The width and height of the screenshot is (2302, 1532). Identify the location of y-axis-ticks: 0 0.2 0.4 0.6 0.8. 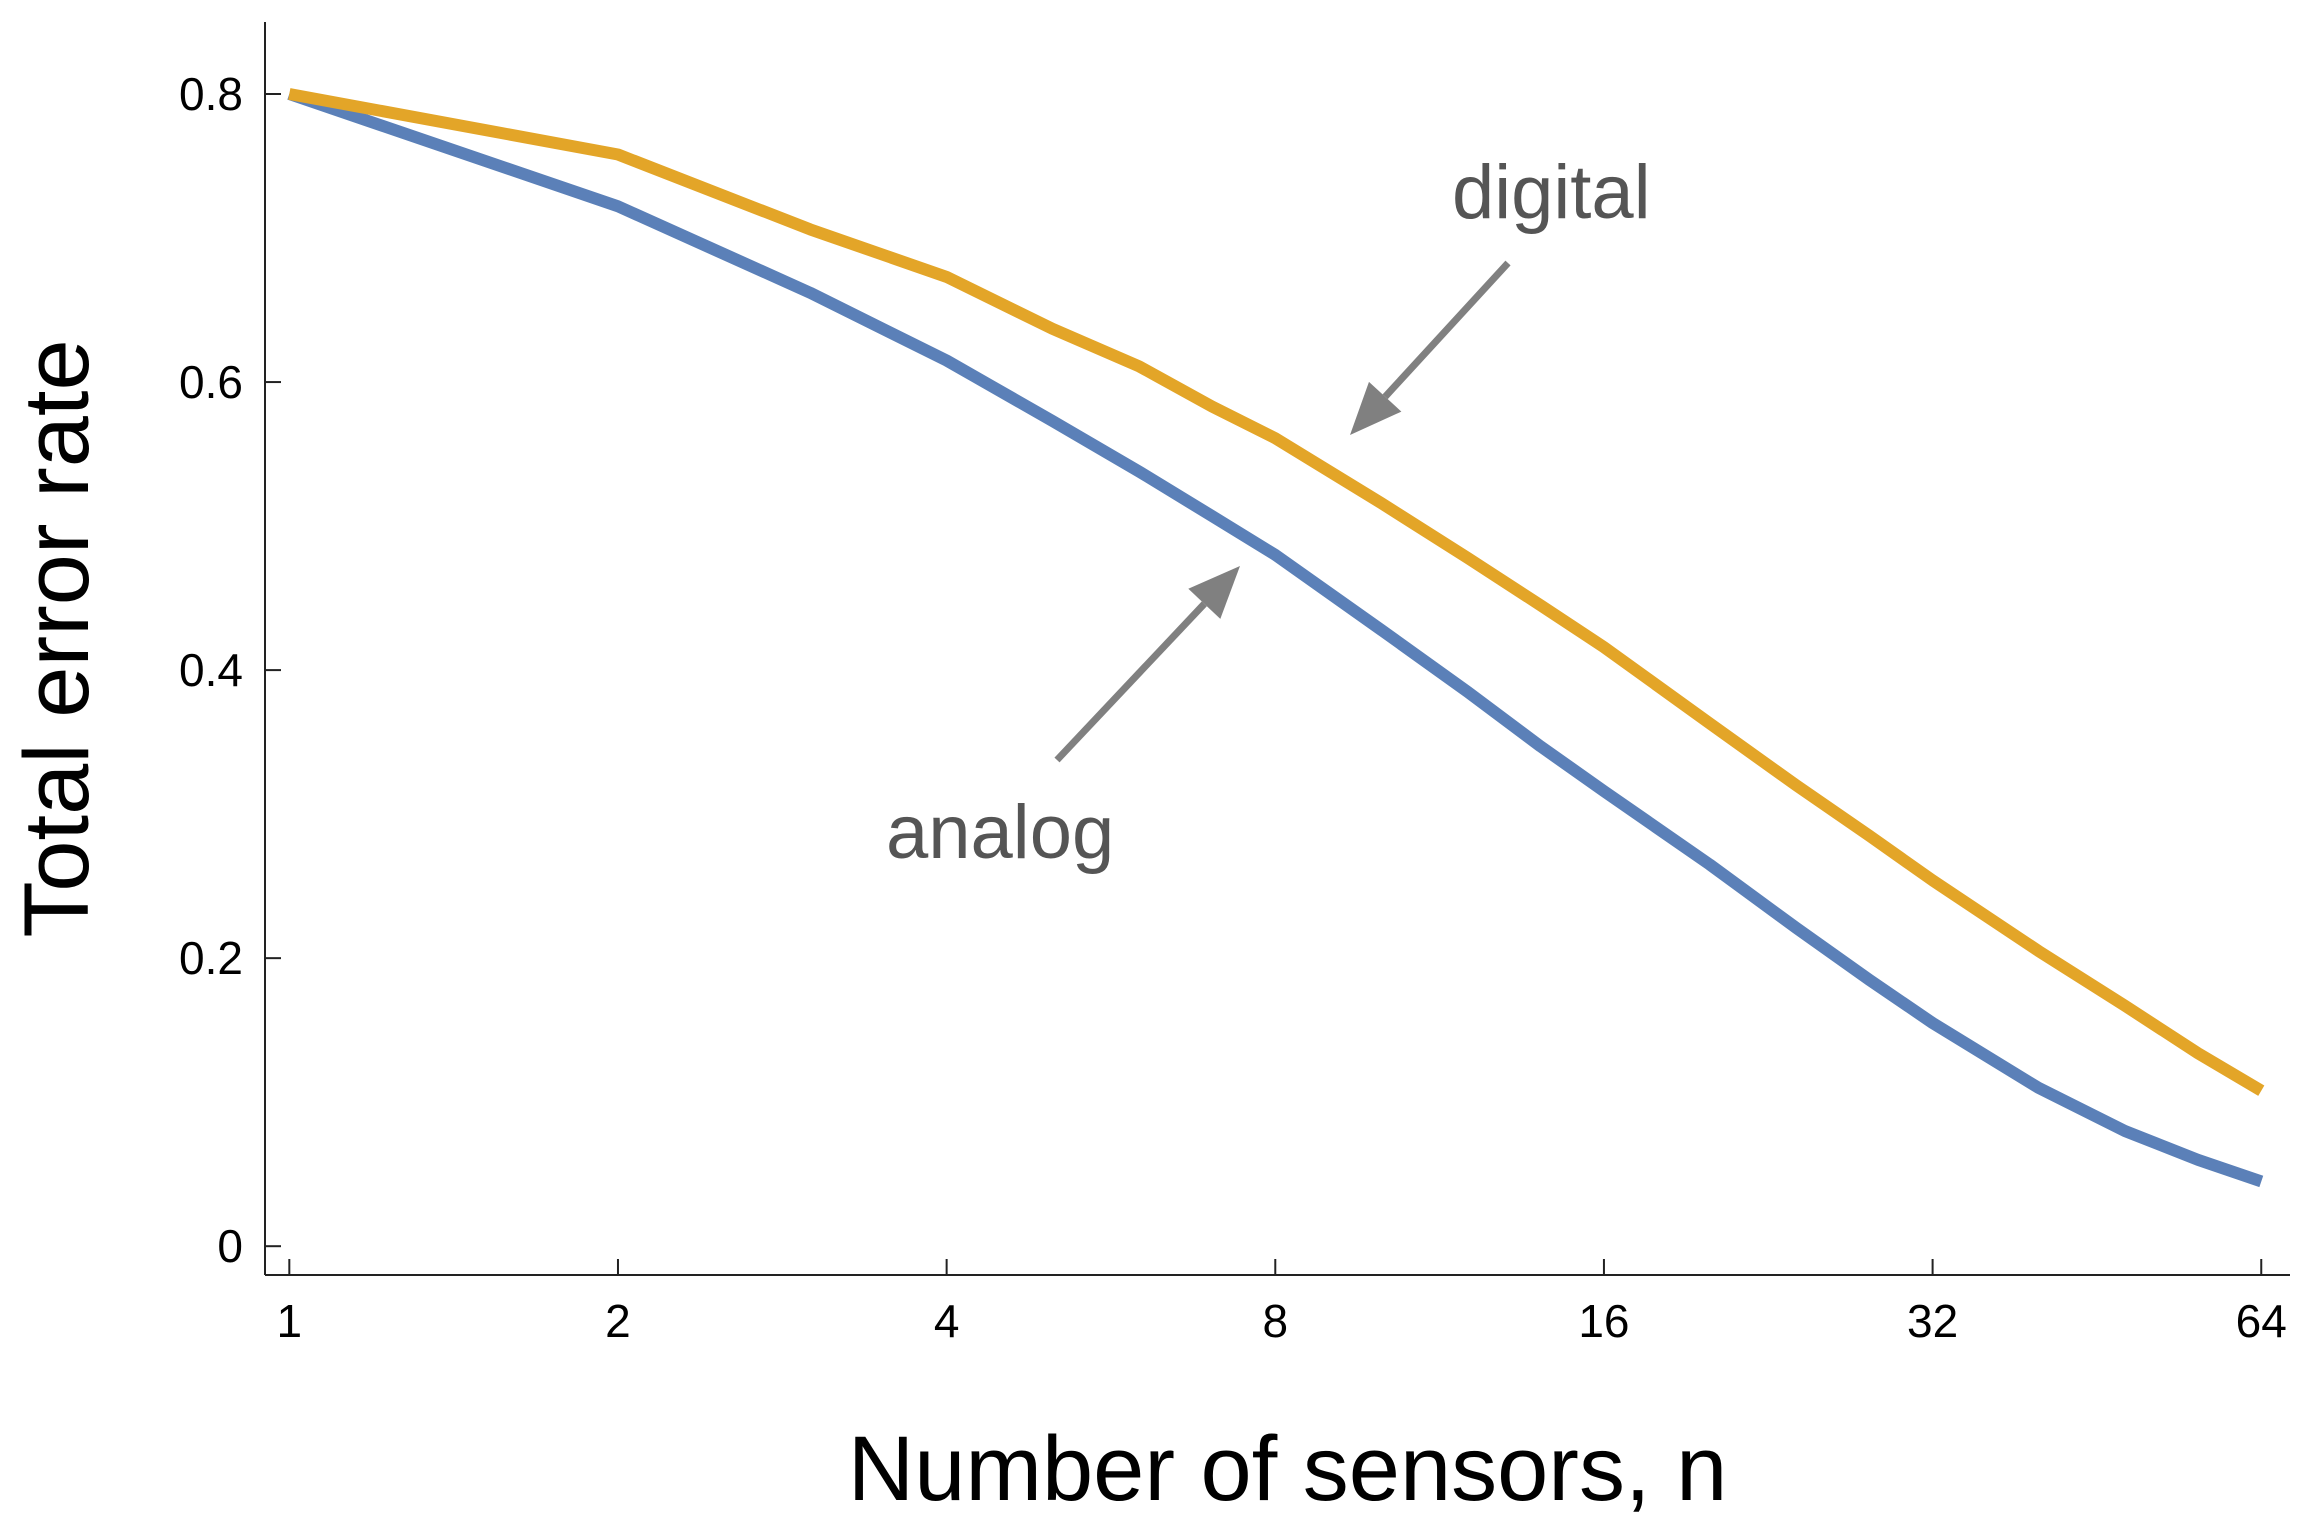
(230, 670).